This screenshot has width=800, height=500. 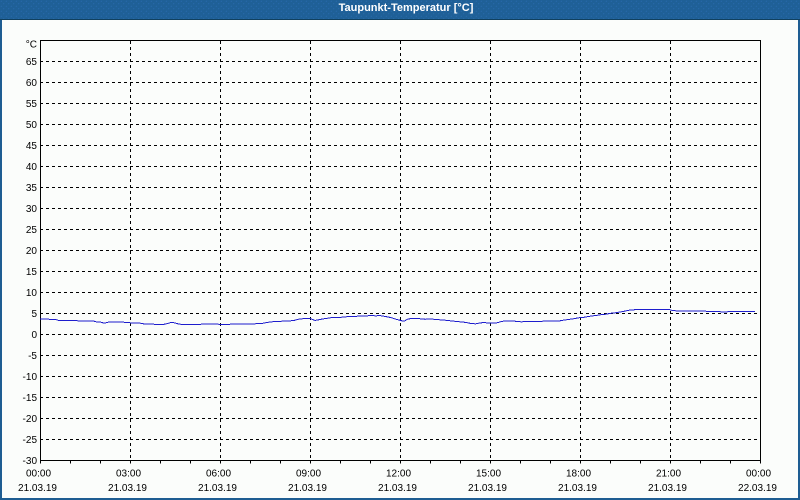 I want to click on svg-text: 50, so click(x=32, y=125).